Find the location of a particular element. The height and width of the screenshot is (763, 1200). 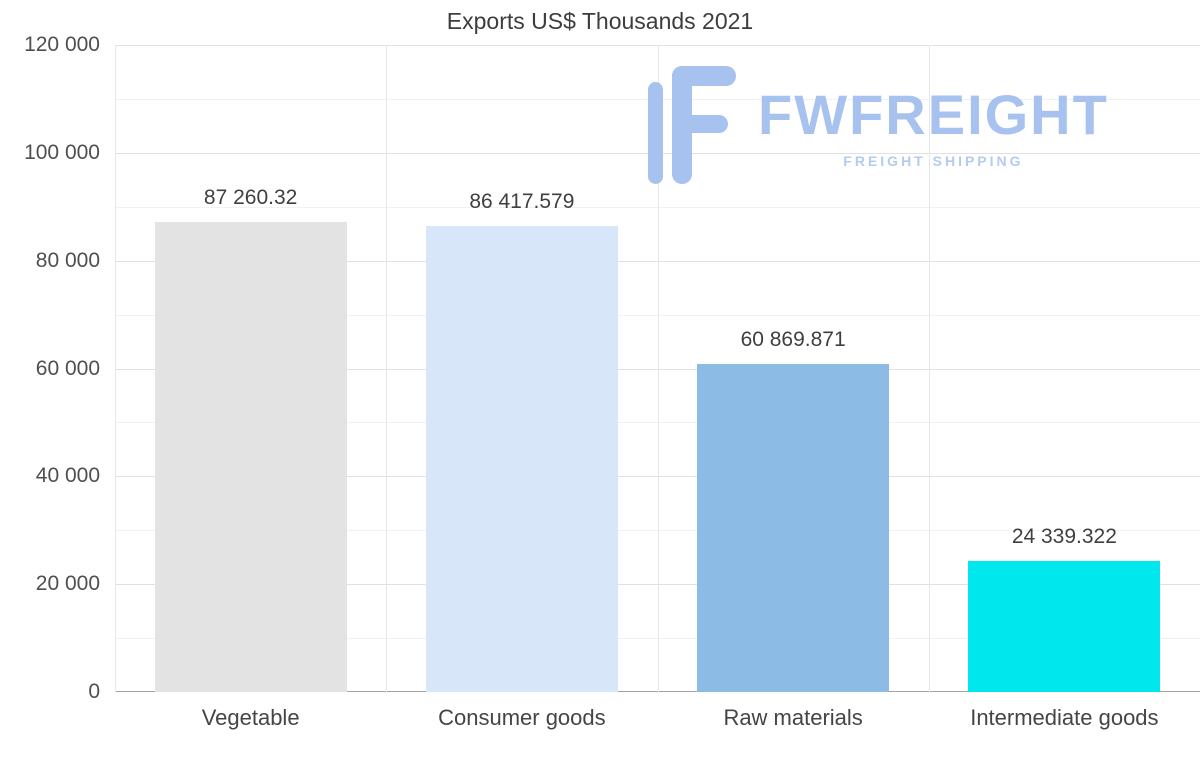

x-axis-category-label: Vegetable is located at coordinates (250, 717).